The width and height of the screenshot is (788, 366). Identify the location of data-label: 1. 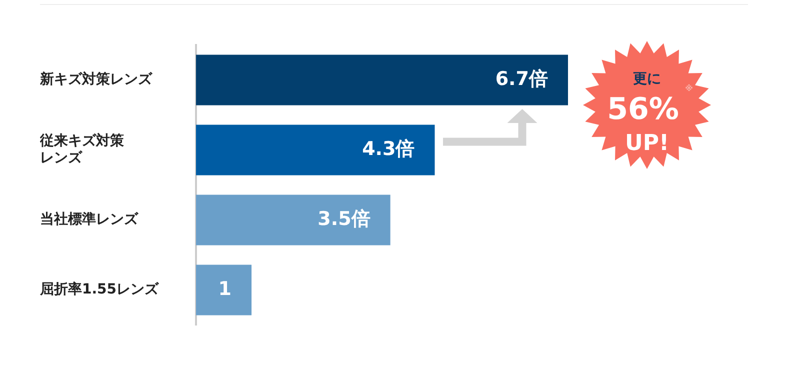
(225, 289).